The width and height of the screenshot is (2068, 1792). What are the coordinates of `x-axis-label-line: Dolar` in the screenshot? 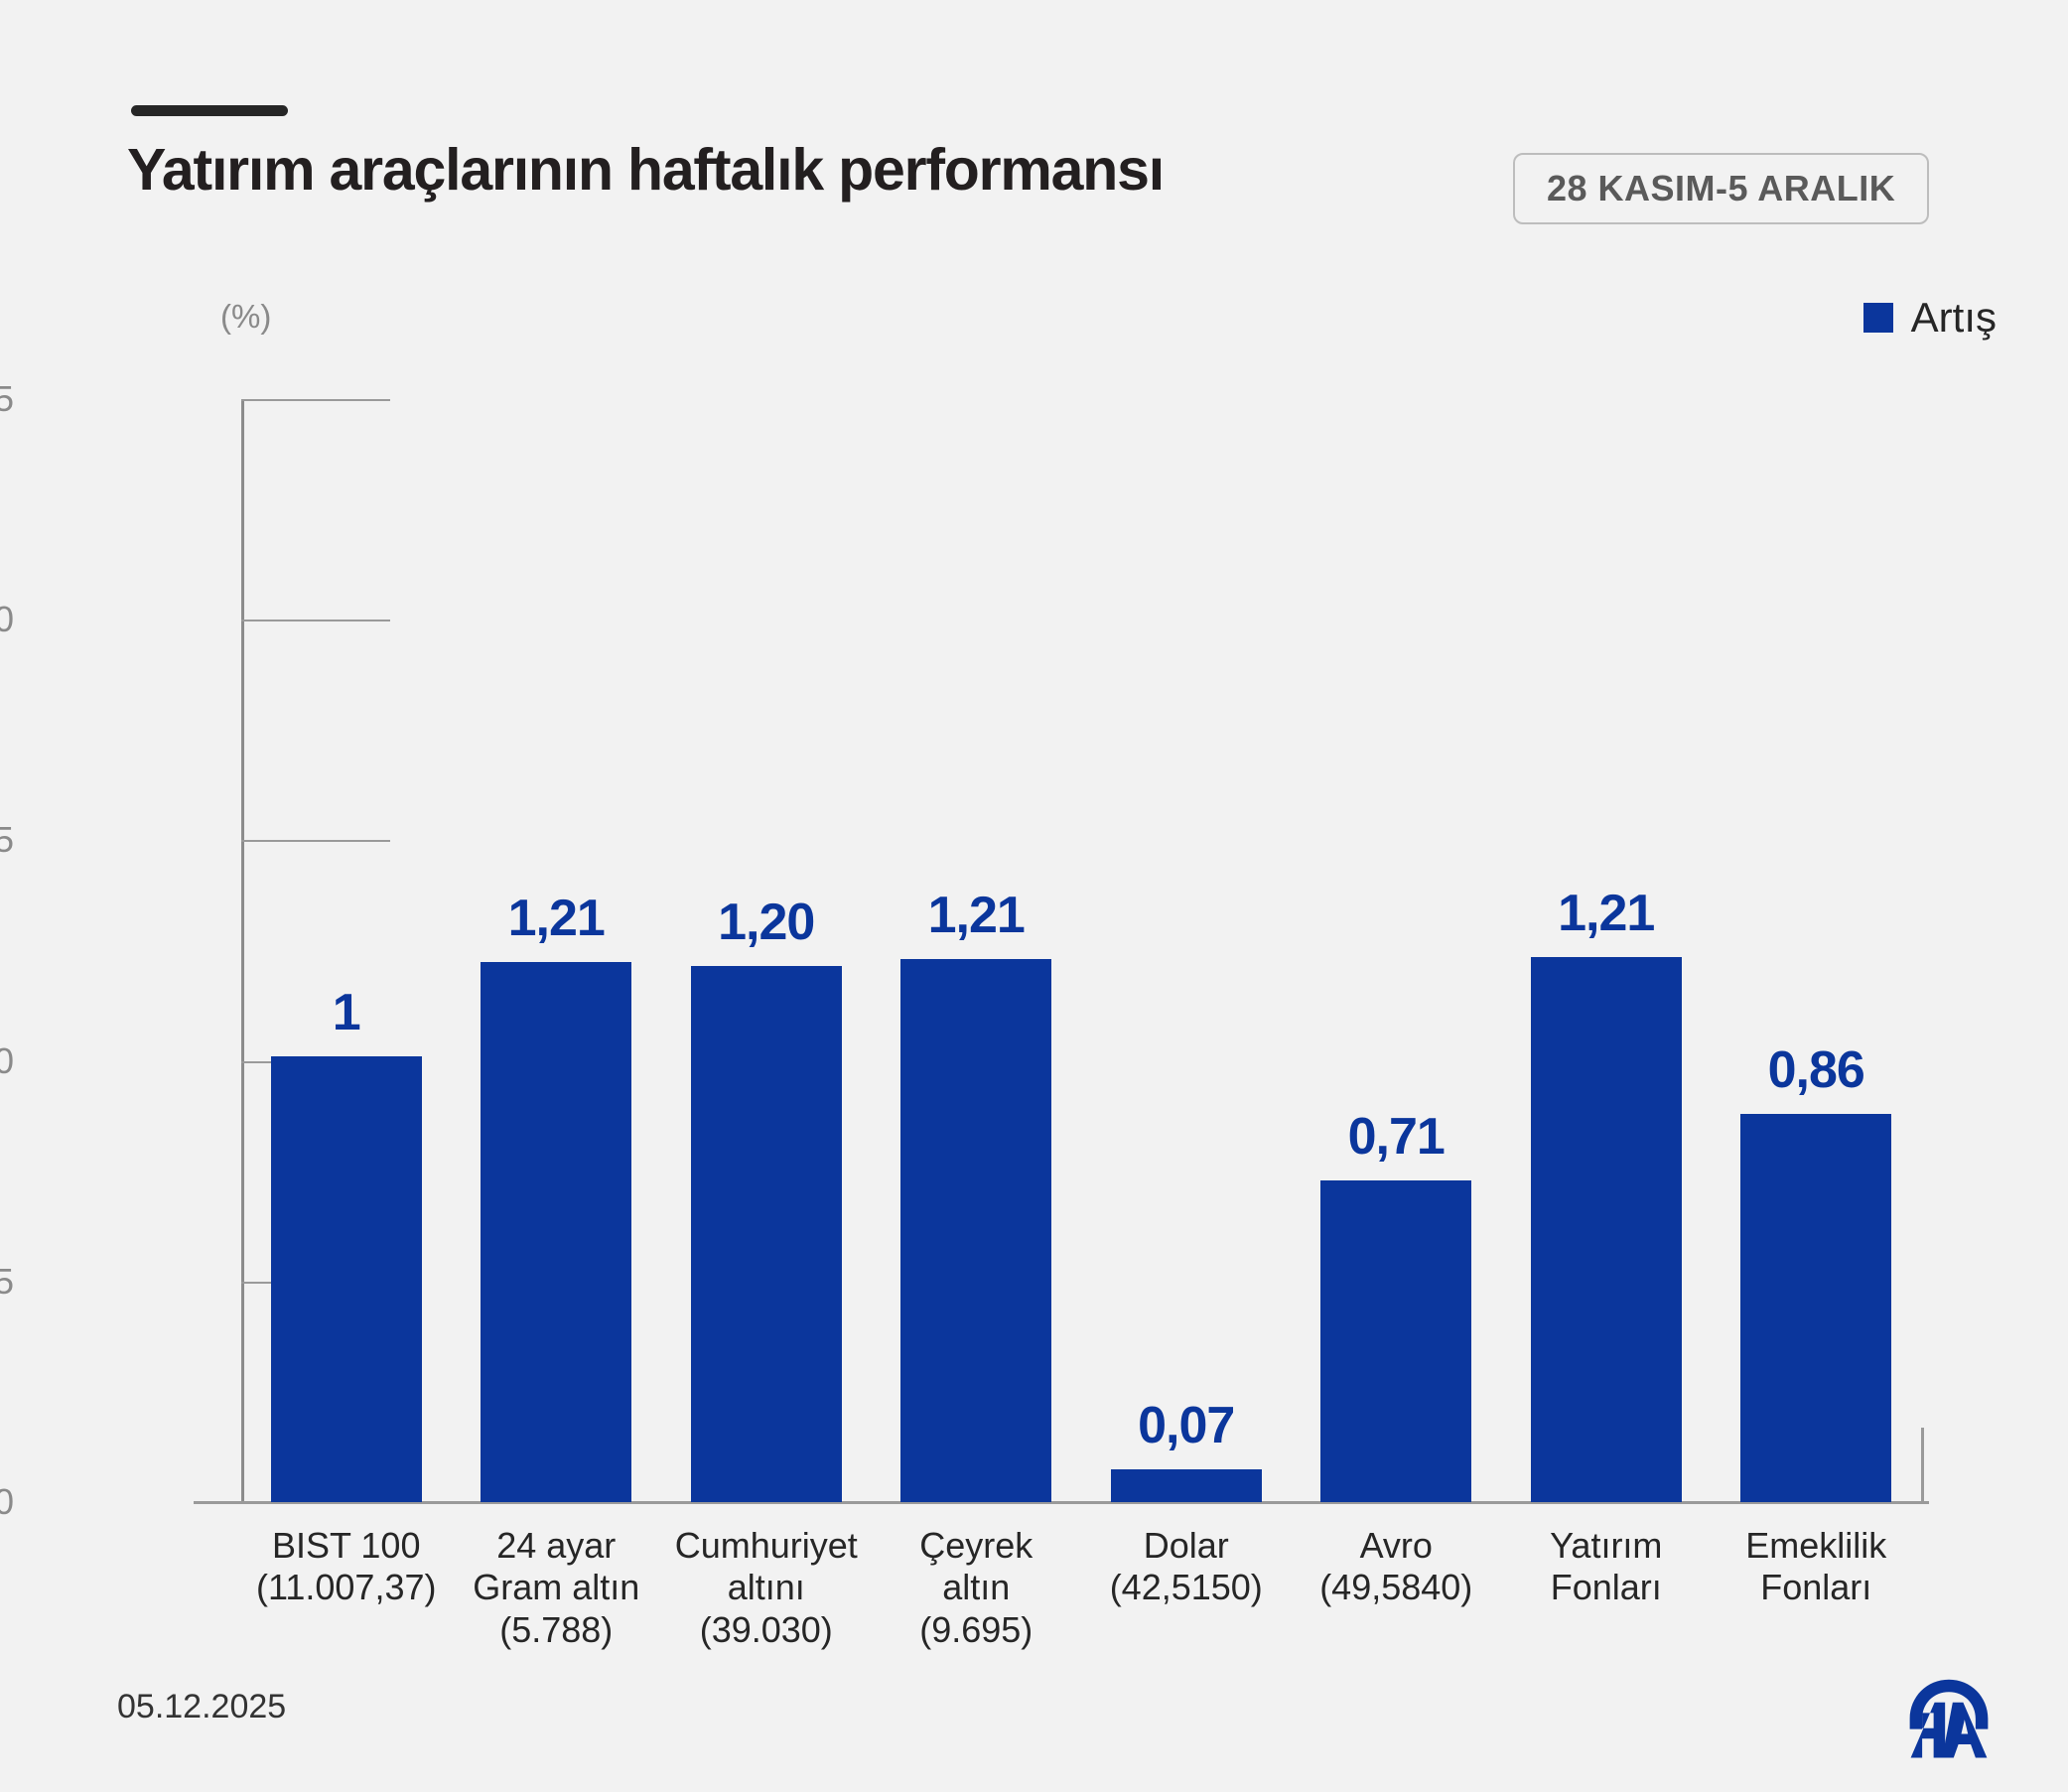 It's located at (1186, 1545).